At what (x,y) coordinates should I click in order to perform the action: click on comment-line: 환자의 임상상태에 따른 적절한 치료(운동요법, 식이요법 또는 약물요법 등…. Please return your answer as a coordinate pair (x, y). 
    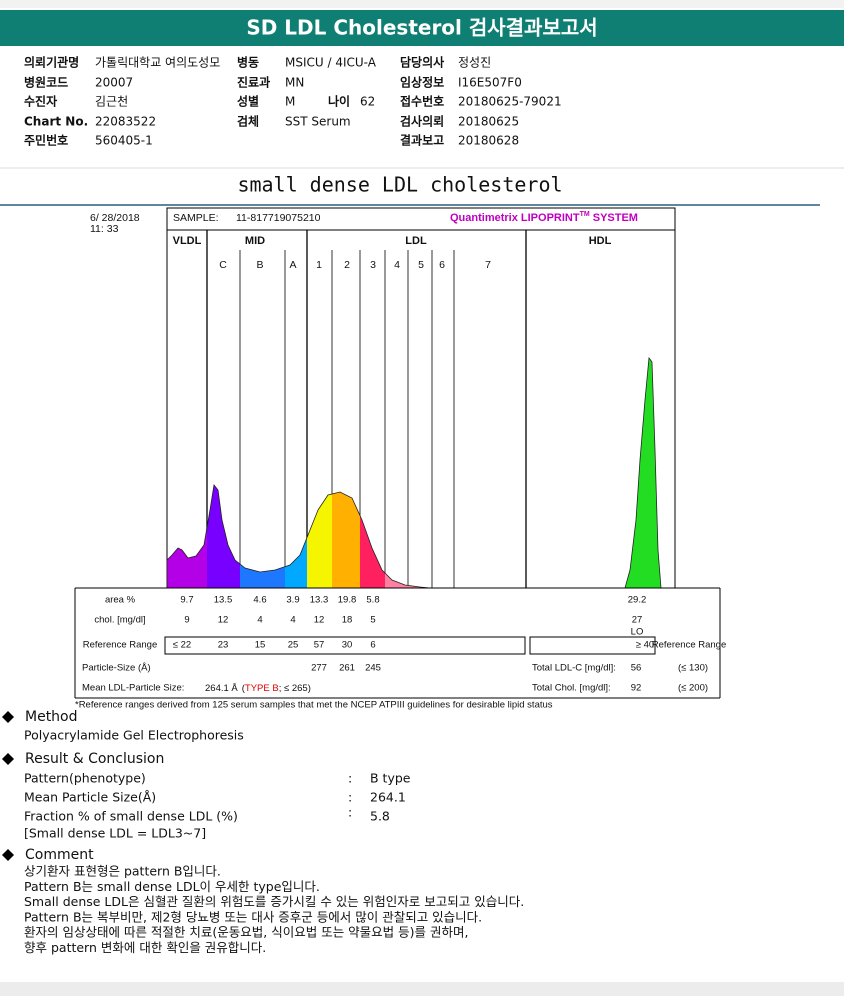
    Looking at the image, I should click on (246, 932).